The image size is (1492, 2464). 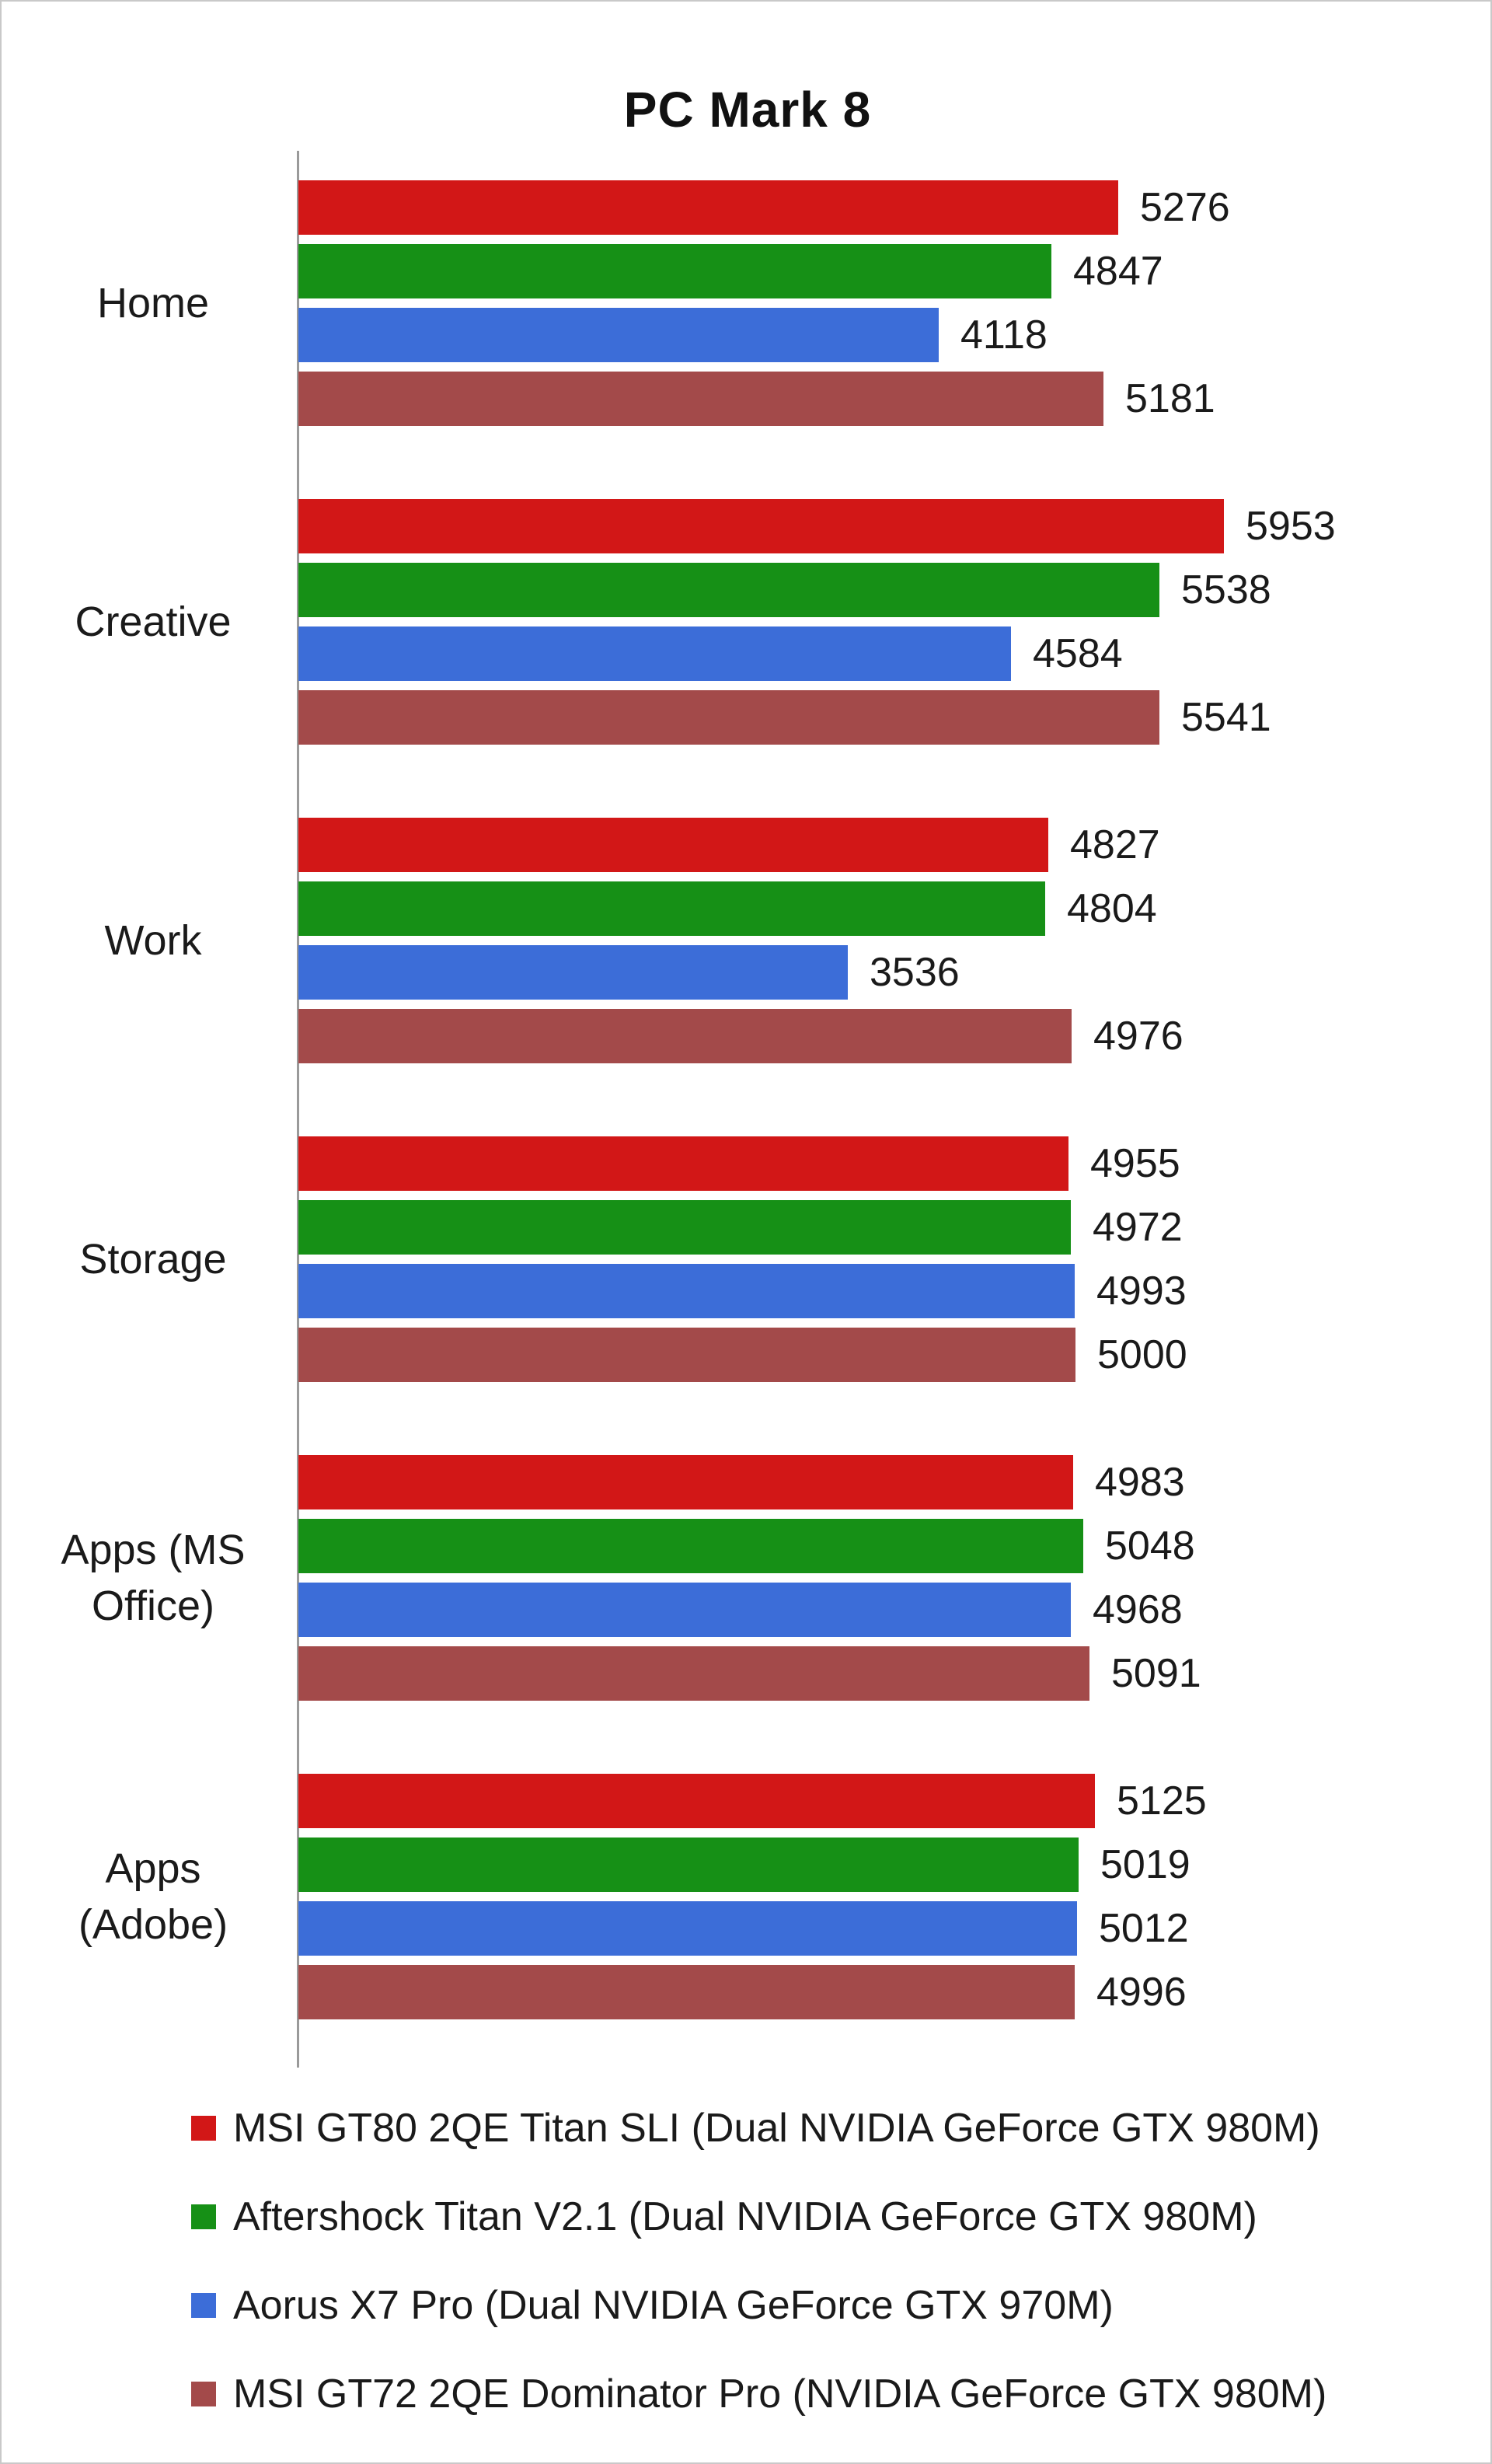 I want to click on bar-value-label: 5012, so click(x=1144, y=1929).